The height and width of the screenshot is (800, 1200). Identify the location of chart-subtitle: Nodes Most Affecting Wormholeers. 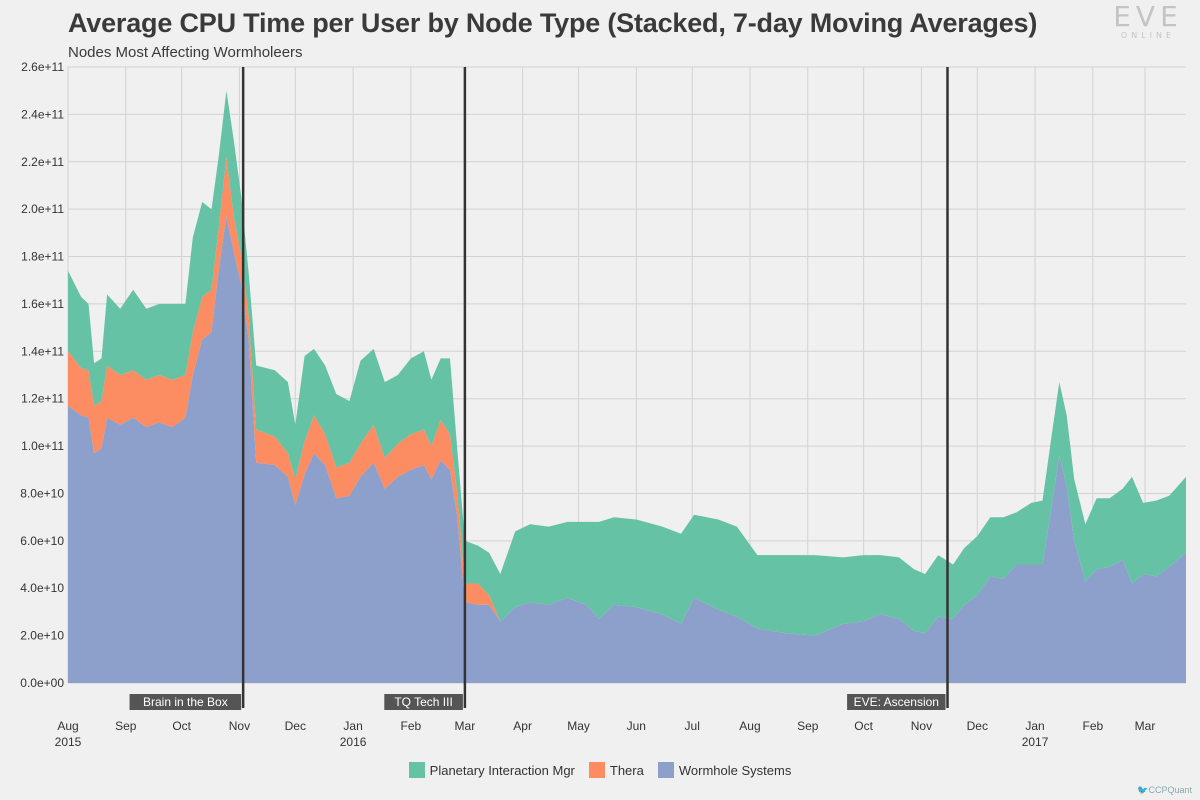
(185, 52).